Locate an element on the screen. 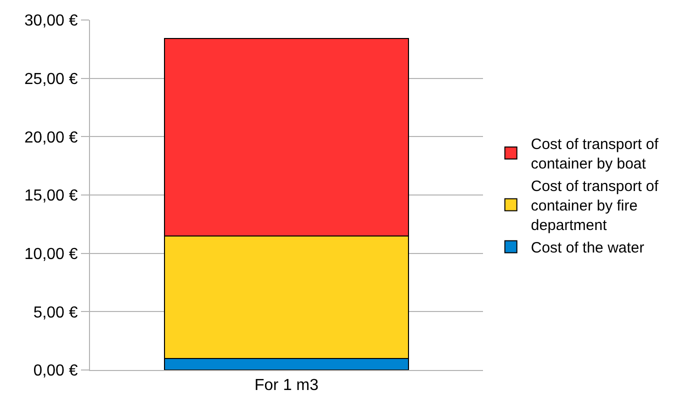  y-tick-label: 10,00 € is located at coordinates (51, 254).